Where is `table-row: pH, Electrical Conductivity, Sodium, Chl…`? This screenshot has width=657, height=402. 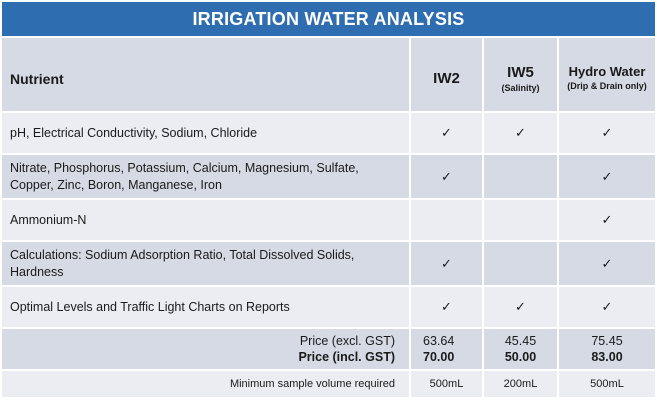 table-row: pH, Electrical Conductivity, Sodium, Chl… is located at coordinates (328, 133).